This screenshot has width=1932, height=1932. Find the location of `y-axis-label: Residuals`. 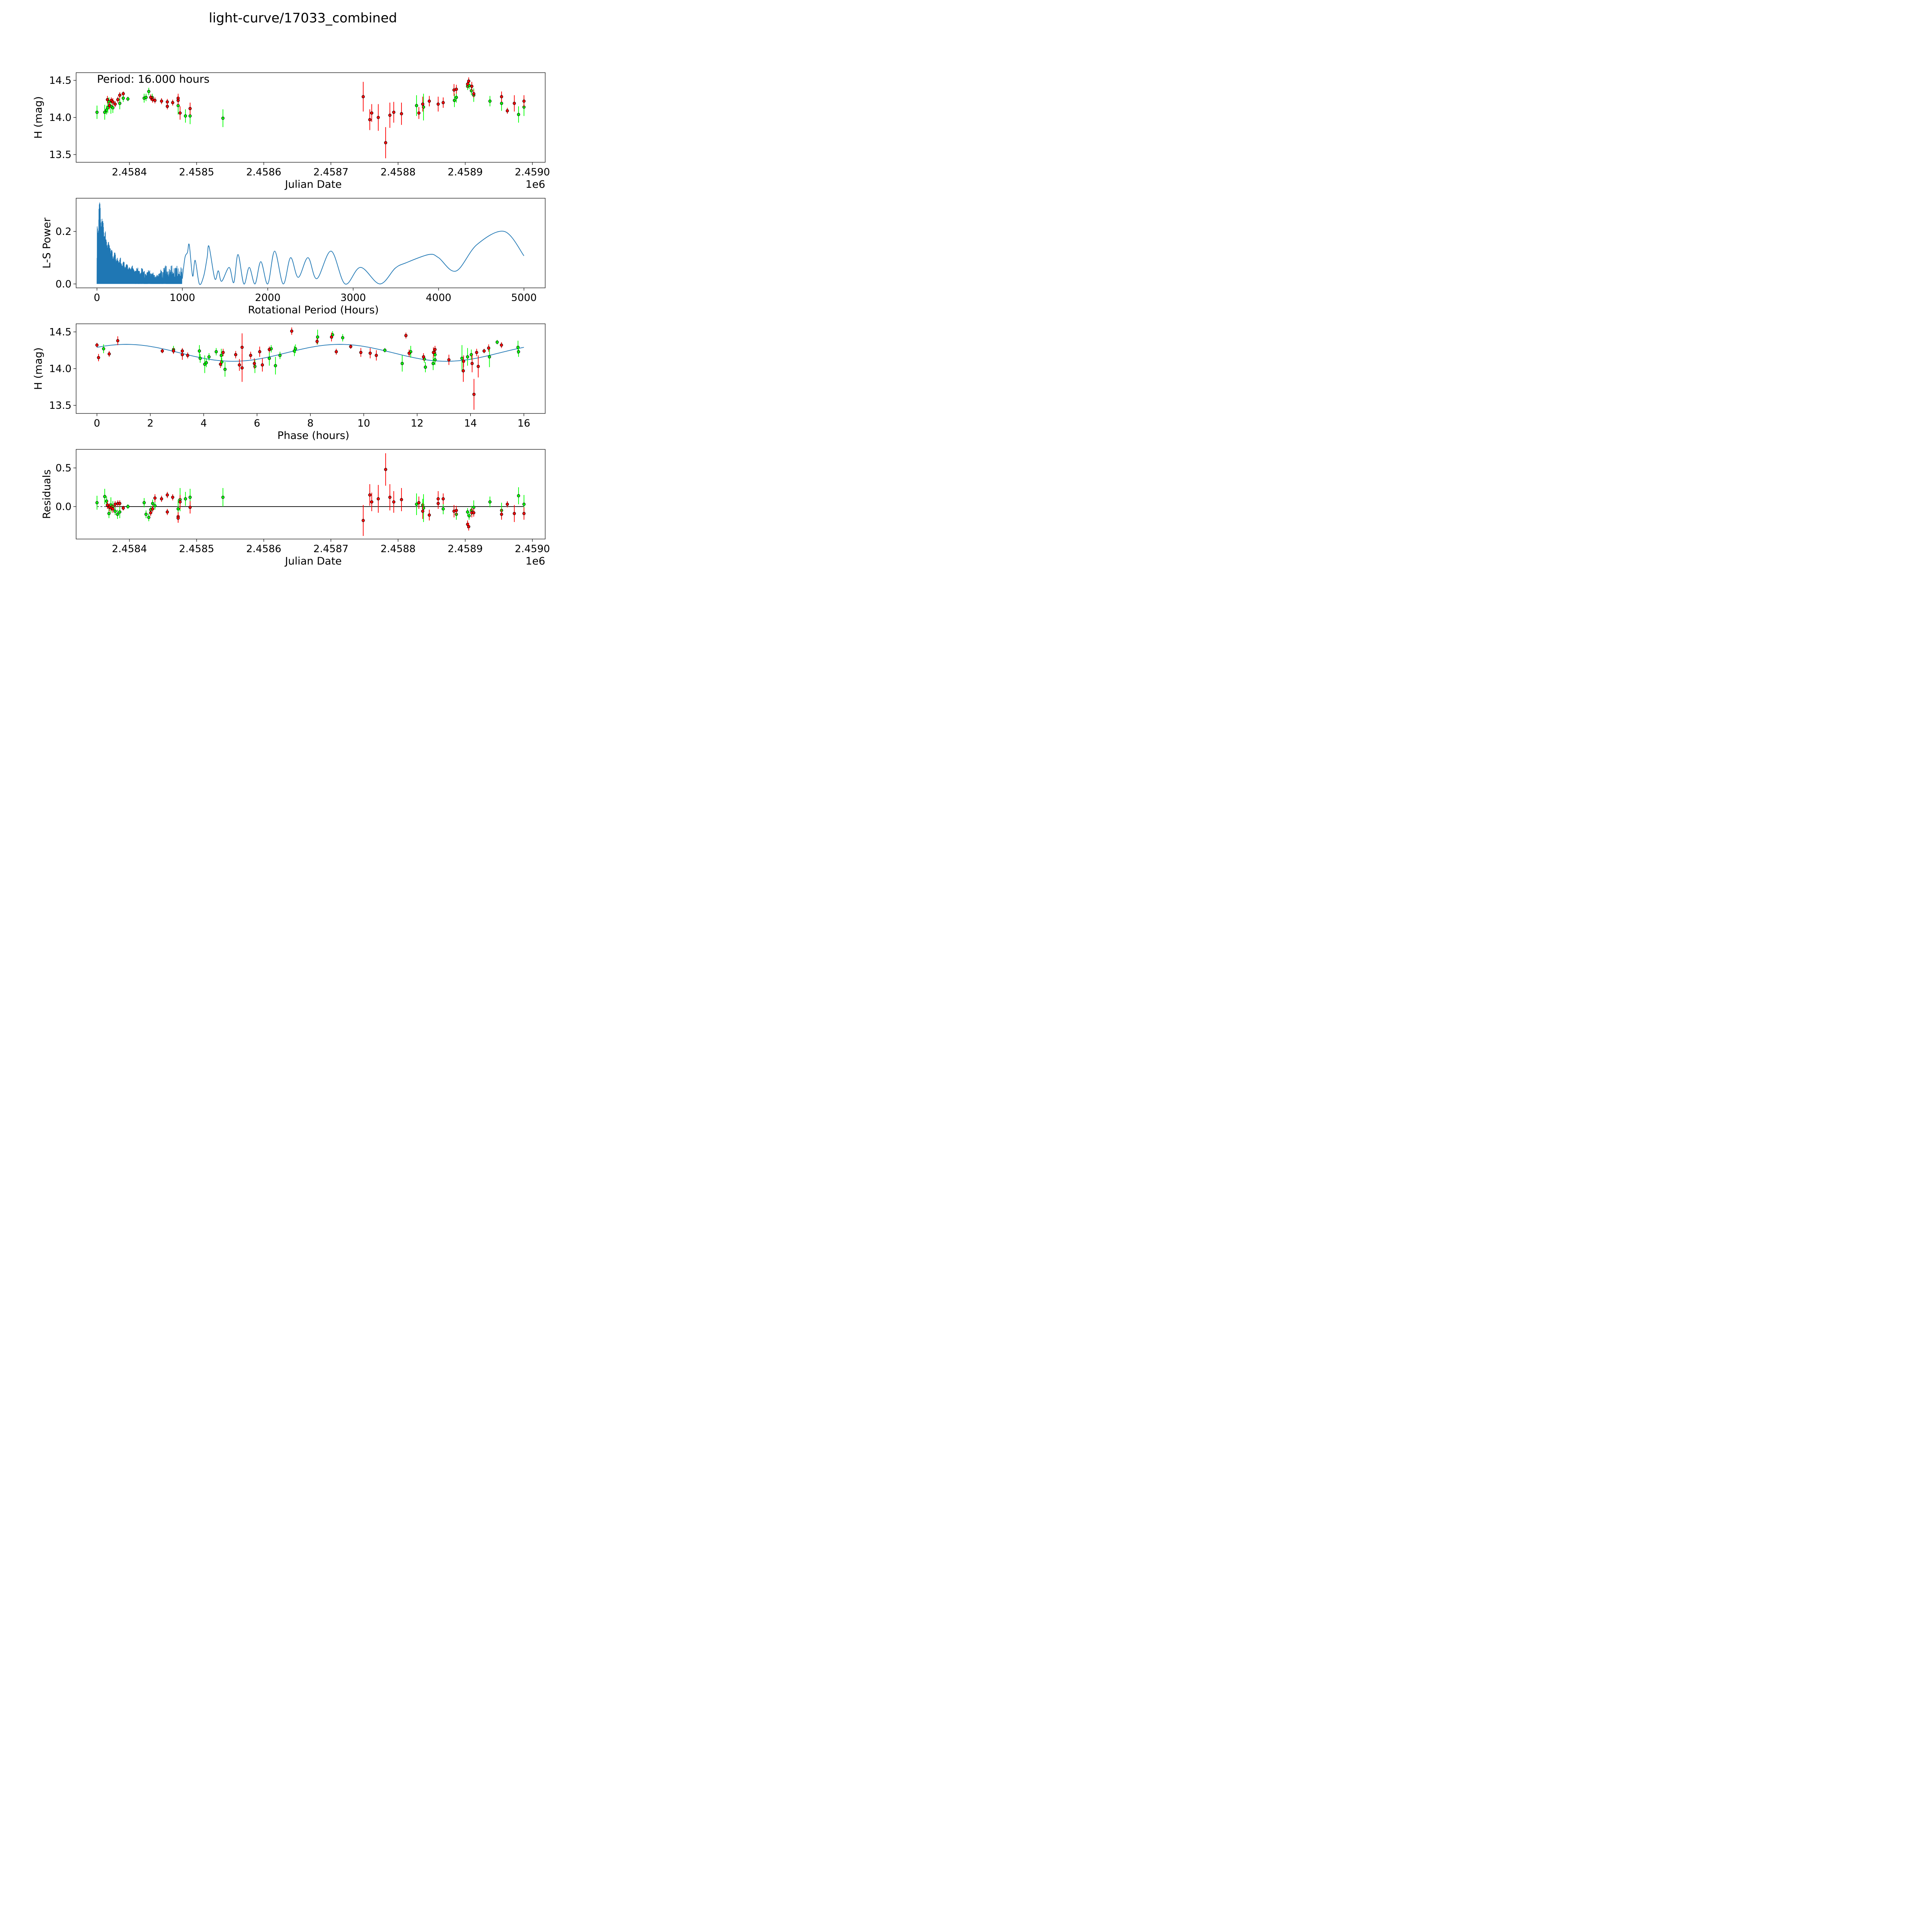

y-axis-label: Residuals is located at coordinates (47, 494).